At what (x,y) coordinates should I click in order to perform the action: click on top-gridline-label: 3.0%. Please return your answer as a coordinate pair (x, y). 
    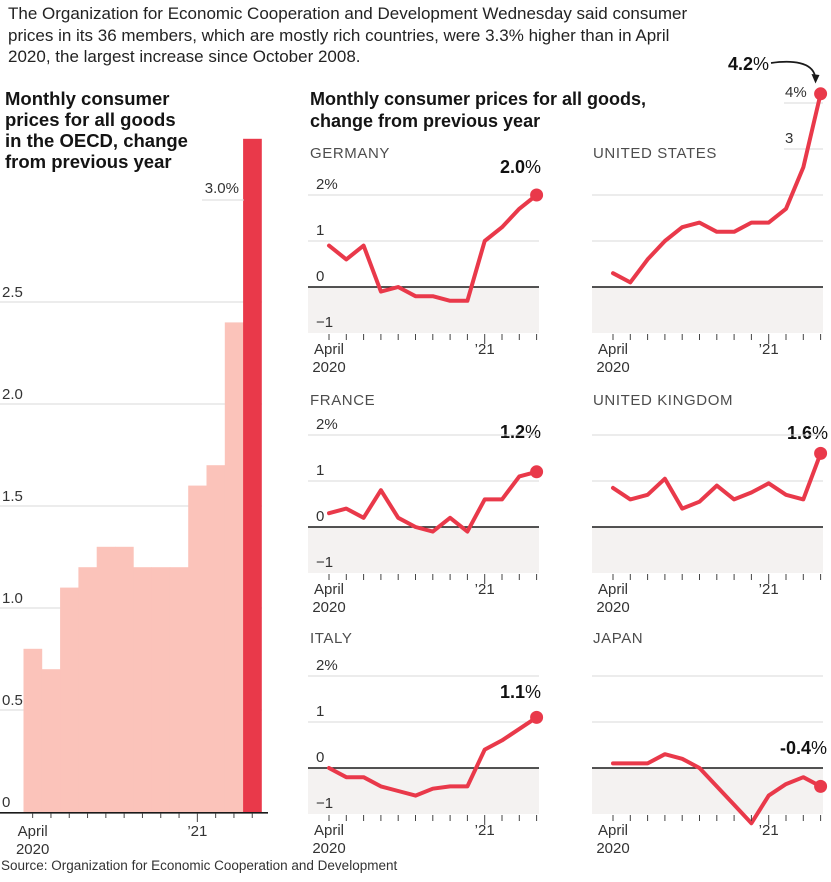
    Looking at the image, I should click on (222, 188).